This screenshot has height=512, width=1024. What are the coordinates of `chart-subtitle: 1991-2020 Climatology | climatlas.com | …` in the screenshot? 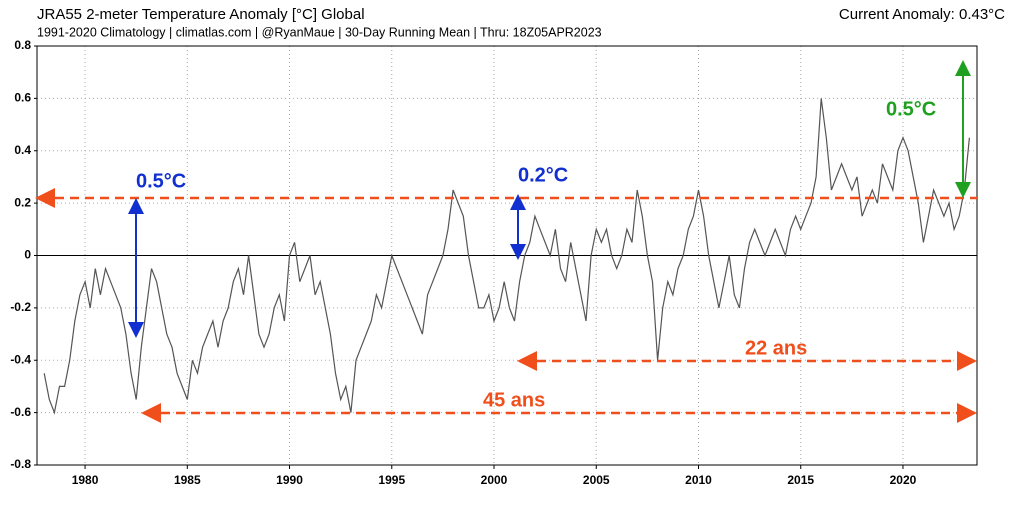 It's located at (319, 32).